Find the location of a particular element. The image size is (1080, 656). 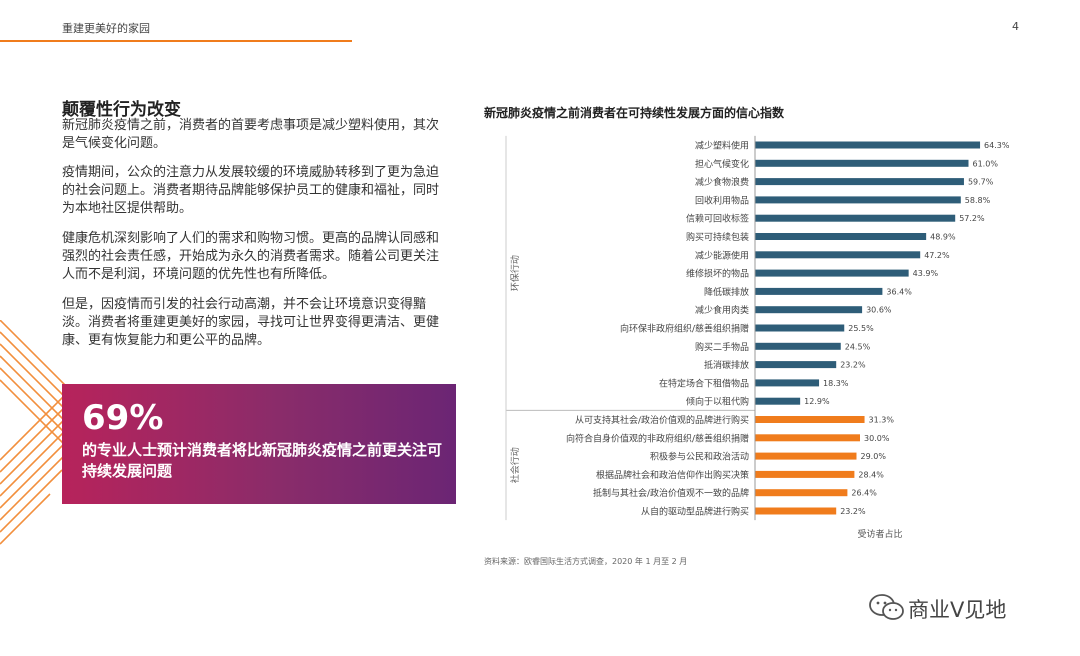

watermark-text: 商业V见地 is located at coordinates (957, 610).